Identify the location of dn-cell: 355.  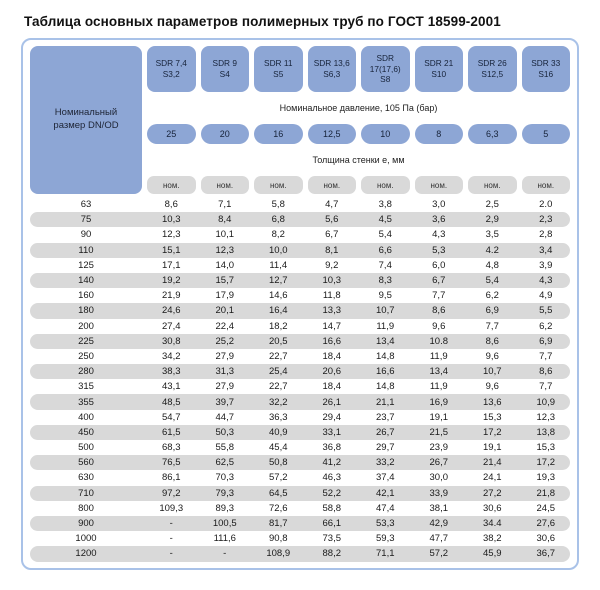
(86, 402).